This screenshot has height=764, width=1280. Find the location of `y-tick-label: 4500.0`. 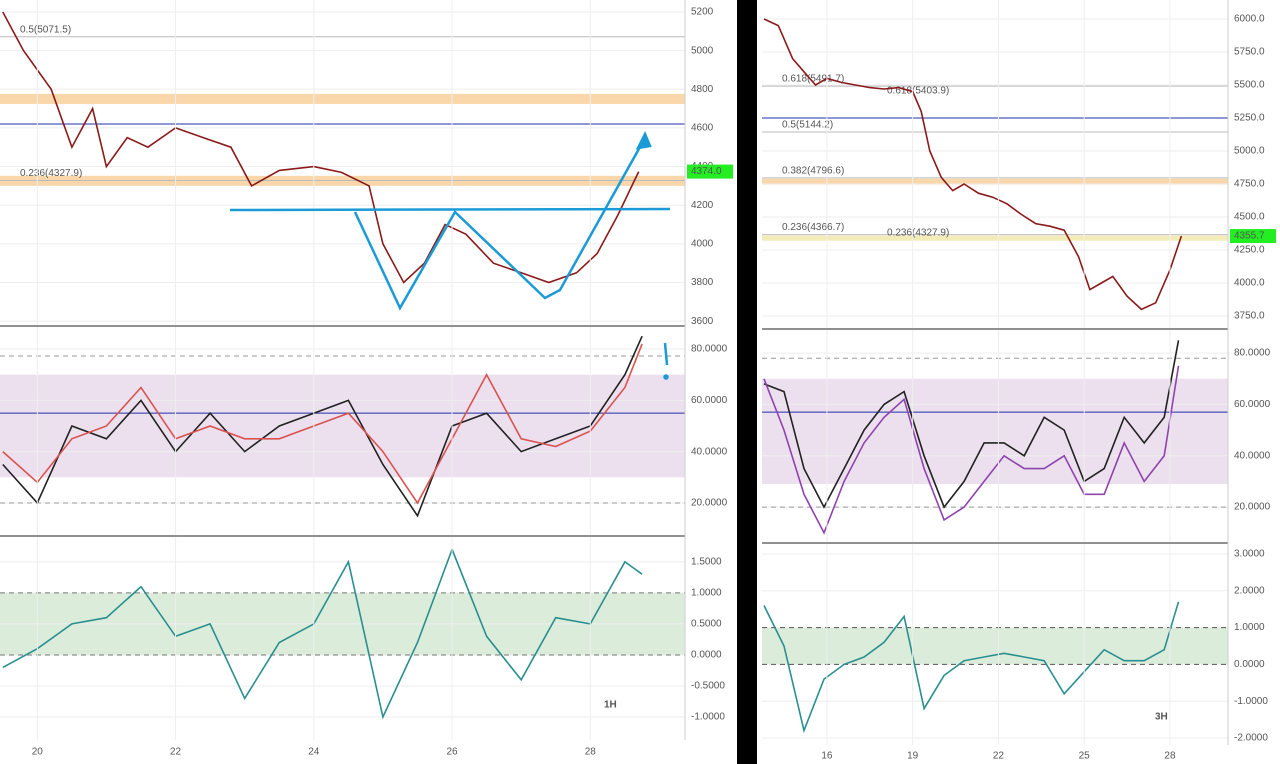

y-tick-label: 4500.0 is located at coordinates (1249, 217).